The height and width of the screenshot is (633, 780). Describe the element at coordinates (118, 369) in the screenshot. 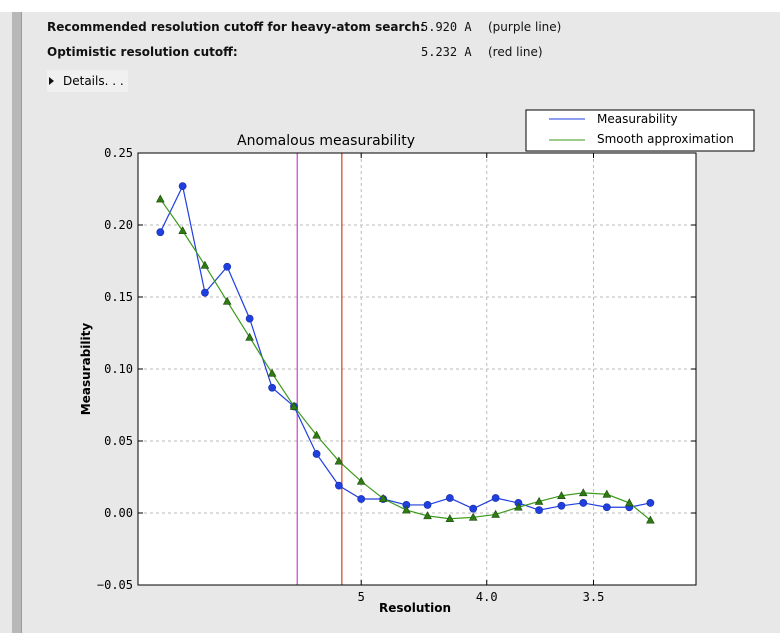

I see `y-tick-label: 0.10` at that location.